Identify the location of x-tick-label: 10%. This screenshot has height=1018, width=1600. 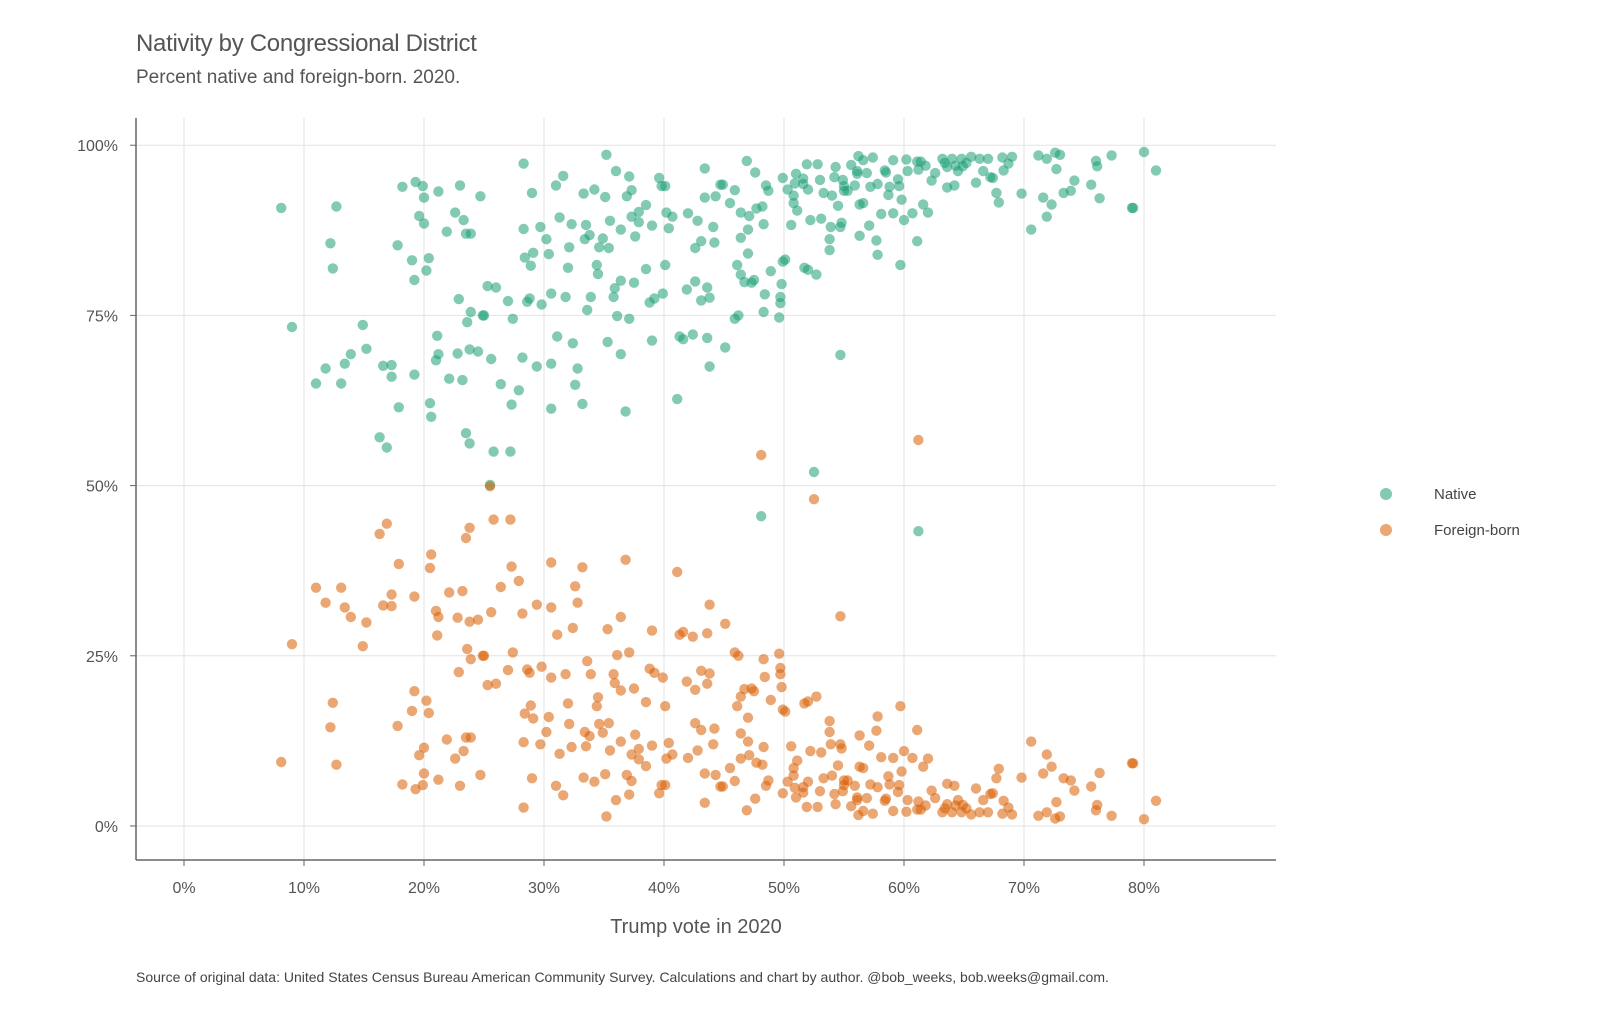
(304, 888).